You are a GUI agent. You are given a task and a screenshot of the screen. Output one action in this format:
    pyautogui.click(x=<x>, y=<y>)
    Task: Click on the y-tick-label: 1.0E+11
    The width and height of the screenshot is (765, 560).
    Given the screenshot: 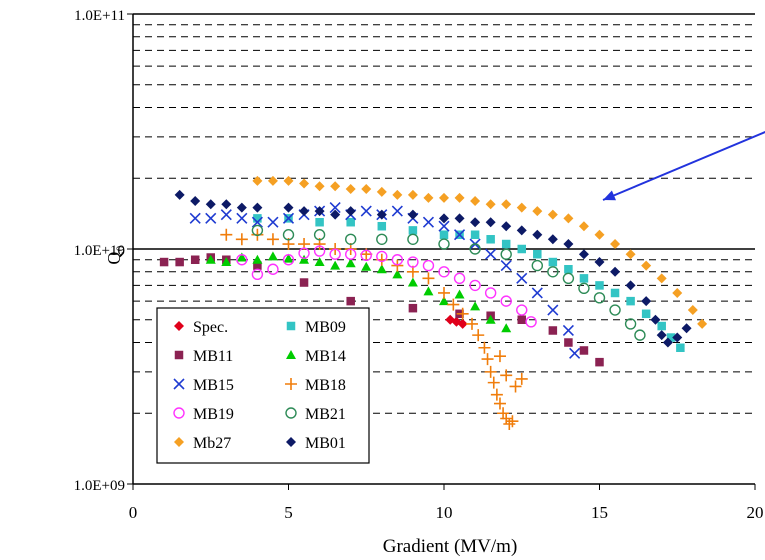 What is the action you would take?
    pyautogui.click(x=99, y=16)
    